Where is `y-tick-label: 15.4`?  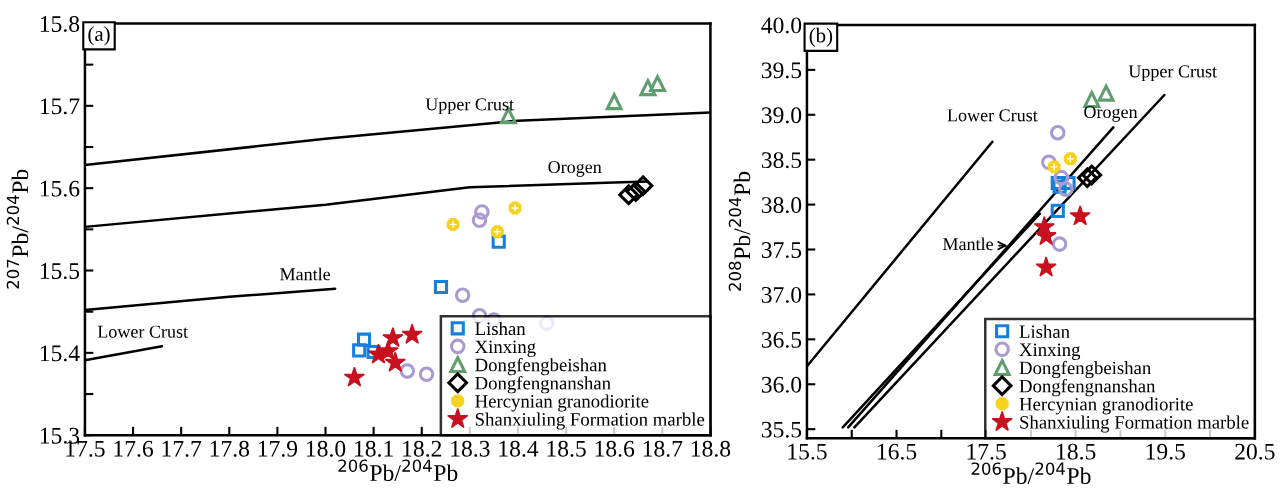
y-tick-label: 15.4 is located at coordinates (60, 353).